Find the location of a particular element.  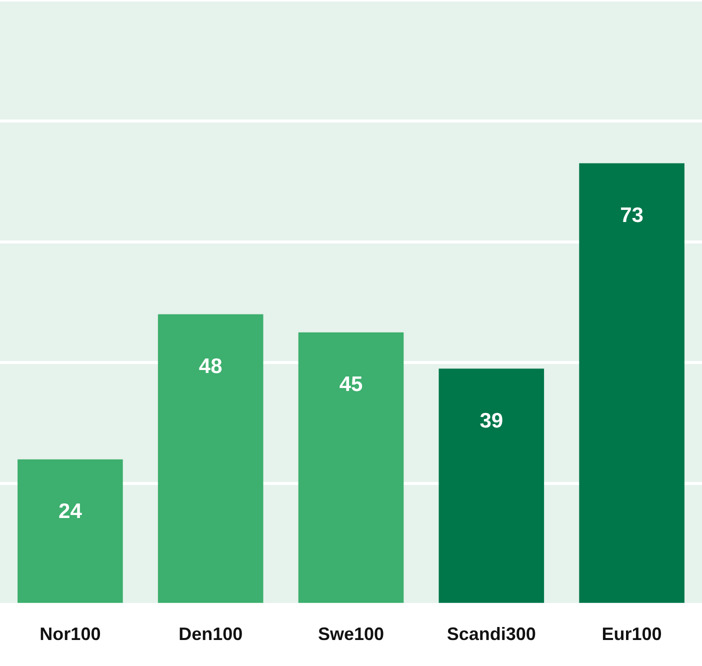

x-tick-label: Scandi300 is located at coordinates (491, 634).